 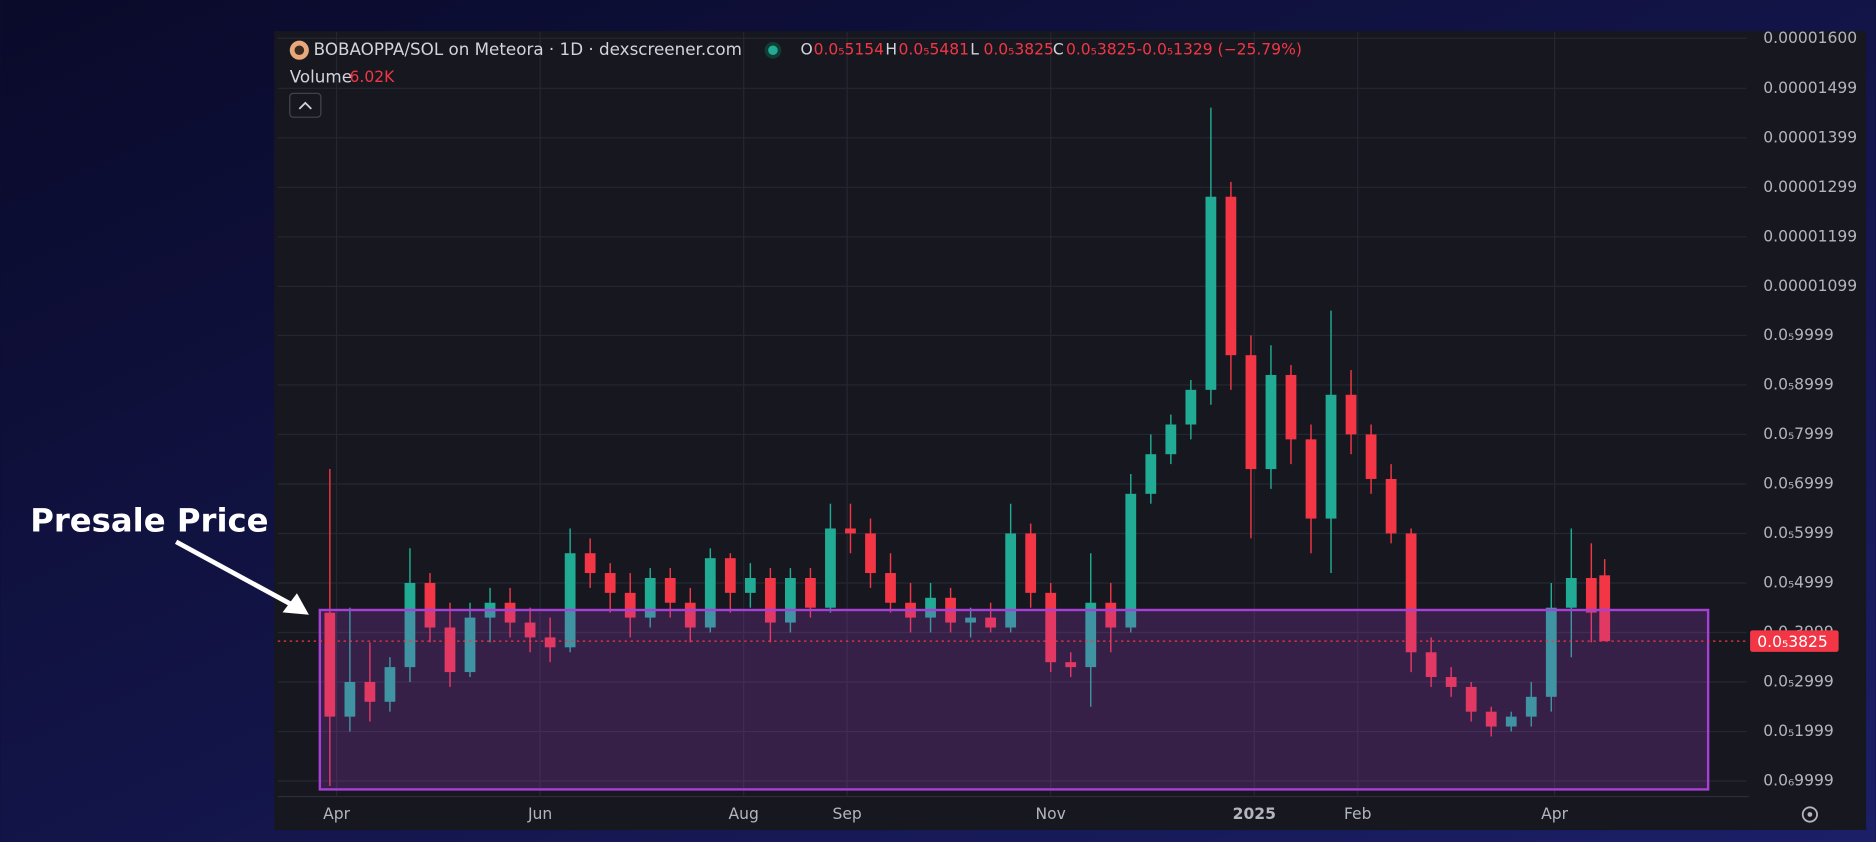 I want to click on status-dot, so click(x=773, y=50).